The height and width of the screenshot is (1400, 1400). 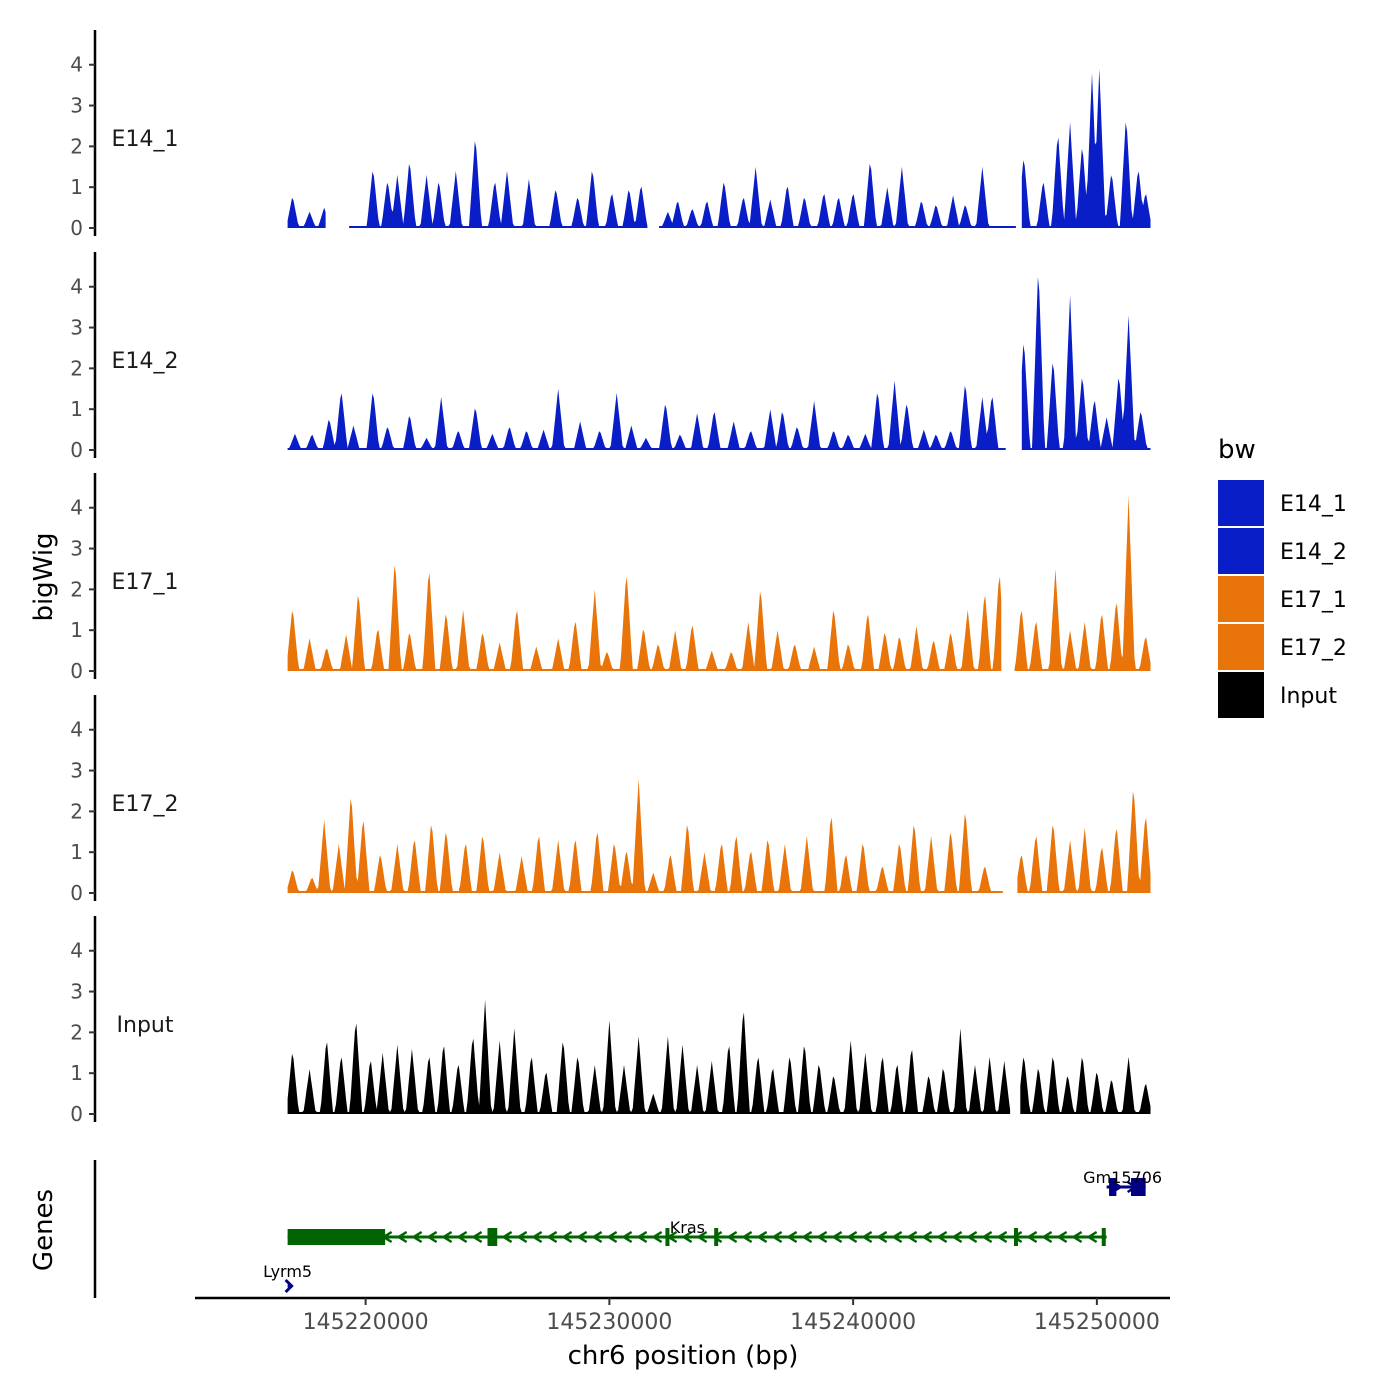 I want to click on gene-Kras: Kras, so click(x=697, y=1232).